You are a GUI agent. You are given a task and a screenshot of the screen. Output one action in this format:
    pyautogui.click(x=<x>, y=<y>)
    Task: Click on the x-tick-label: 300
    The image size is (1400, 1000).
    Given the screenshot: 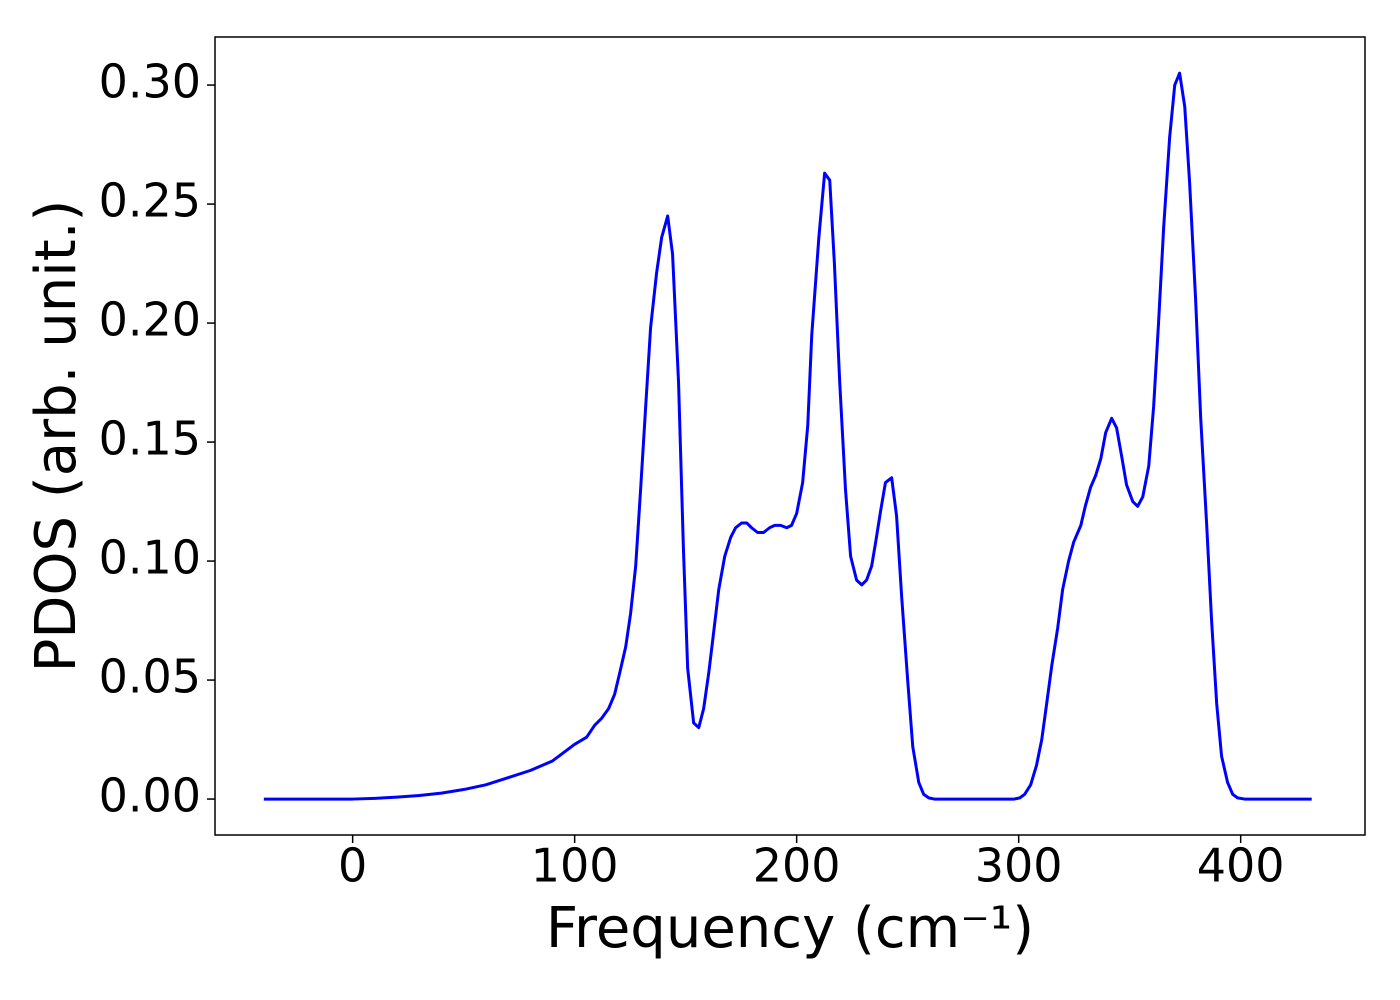 What is the action you would take?
    pyautogui.click(x=1019, y=866)
    